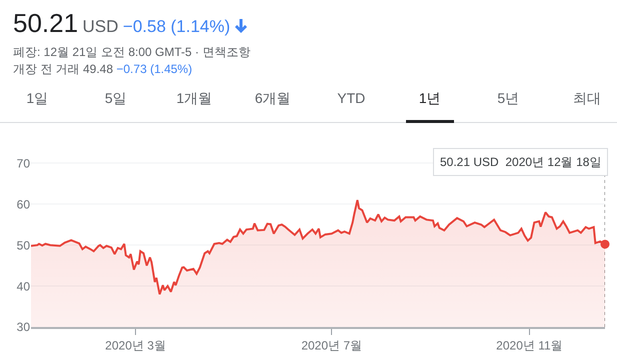  Describe the element at coordinates (430, 99) in the screenshot. I see `text: 1년` at that location.